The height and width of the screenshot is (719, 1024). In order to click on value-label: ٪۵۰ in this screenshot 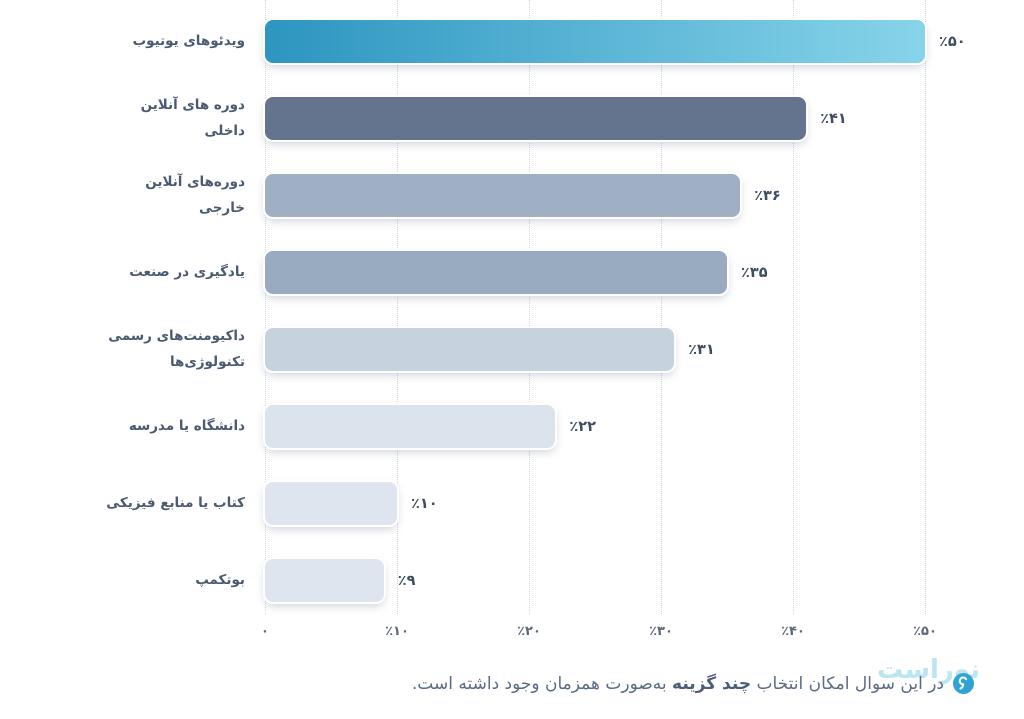, I will do `click(952, 41)`.